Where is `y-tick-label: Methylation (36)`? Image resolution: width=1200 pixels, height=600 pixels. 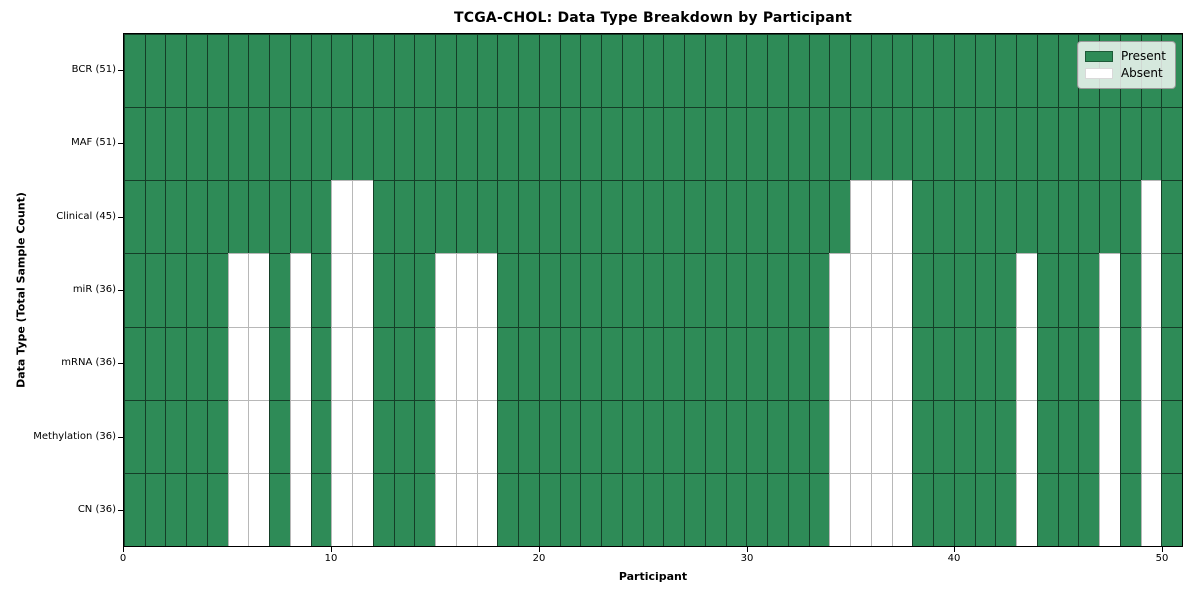
y-tick-label: Methylation (36) is located at coordinates (74, 436).